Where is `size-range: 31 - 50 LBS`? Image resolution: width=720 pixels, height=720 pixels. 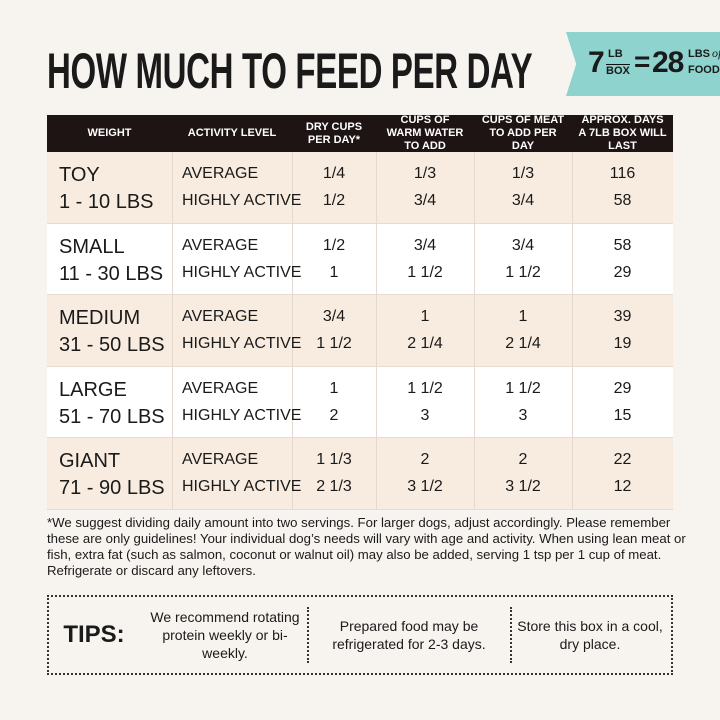 size-range: 31 - 50 LBS is located at coordinates (112, 345).